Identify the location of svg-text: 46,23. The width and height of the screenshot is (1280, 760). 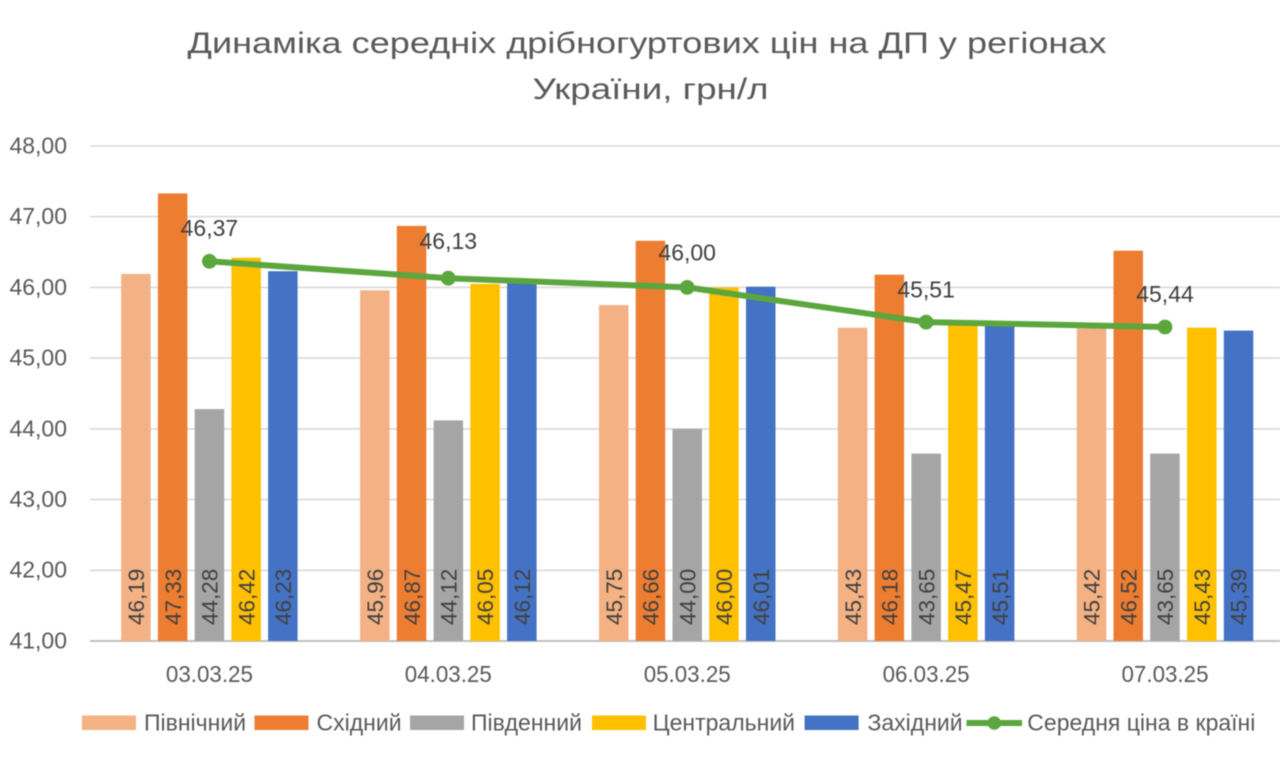
(283, 597).